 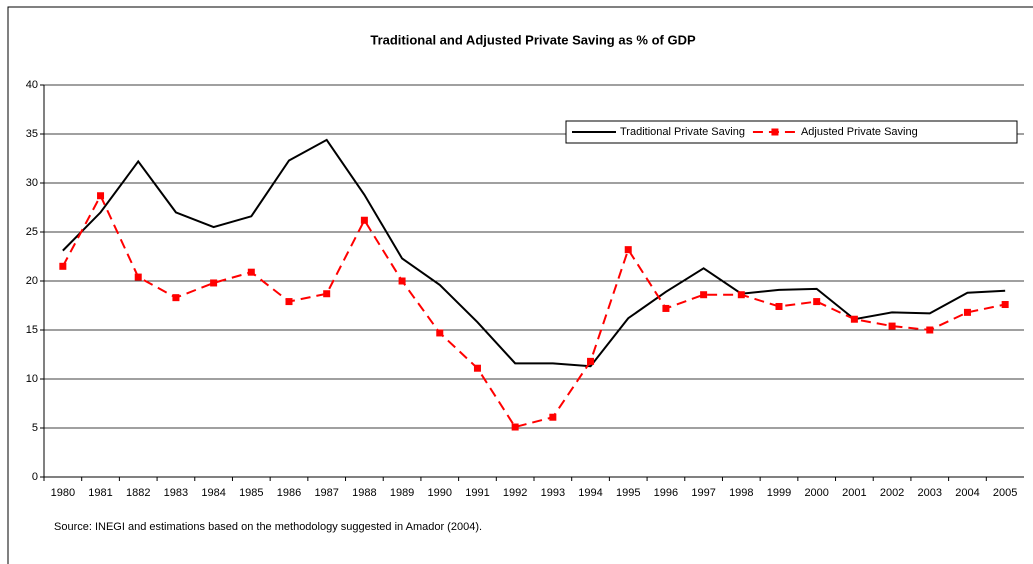 I want to click on x-tick-label: 1992, so click(x=515, y=493).